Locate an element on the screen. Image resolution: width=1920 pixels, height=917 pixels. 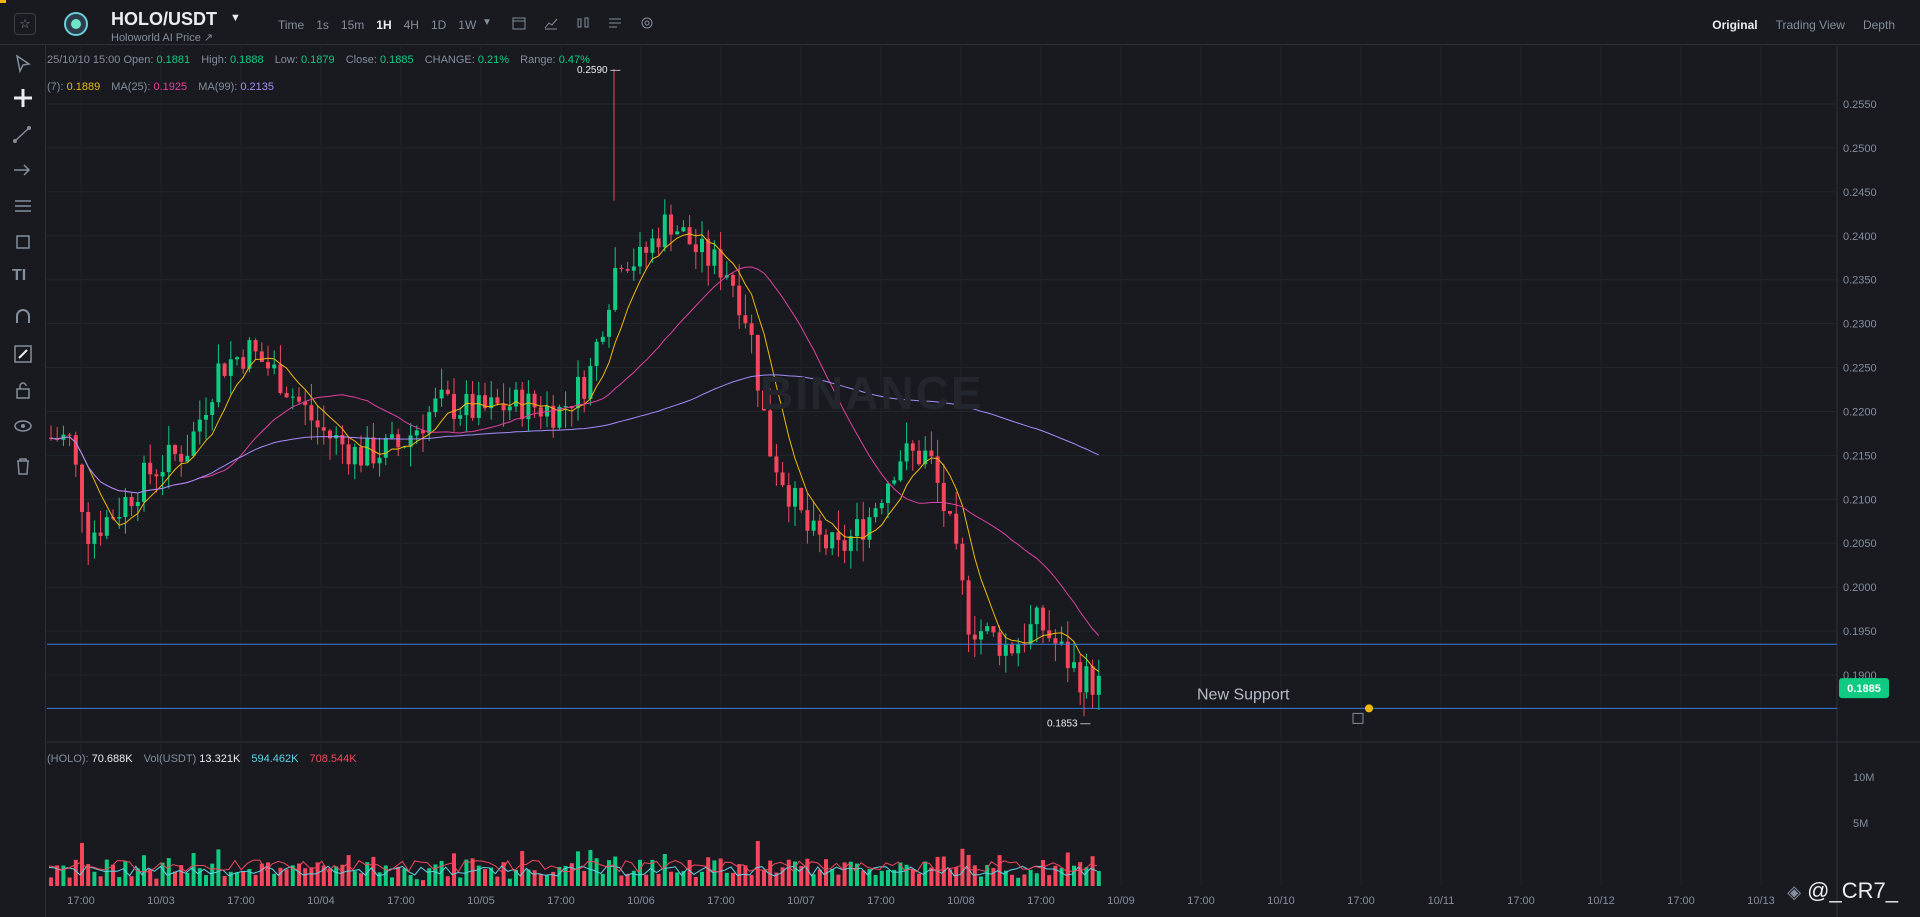
gear-icon is located at coordinates (647, 23).